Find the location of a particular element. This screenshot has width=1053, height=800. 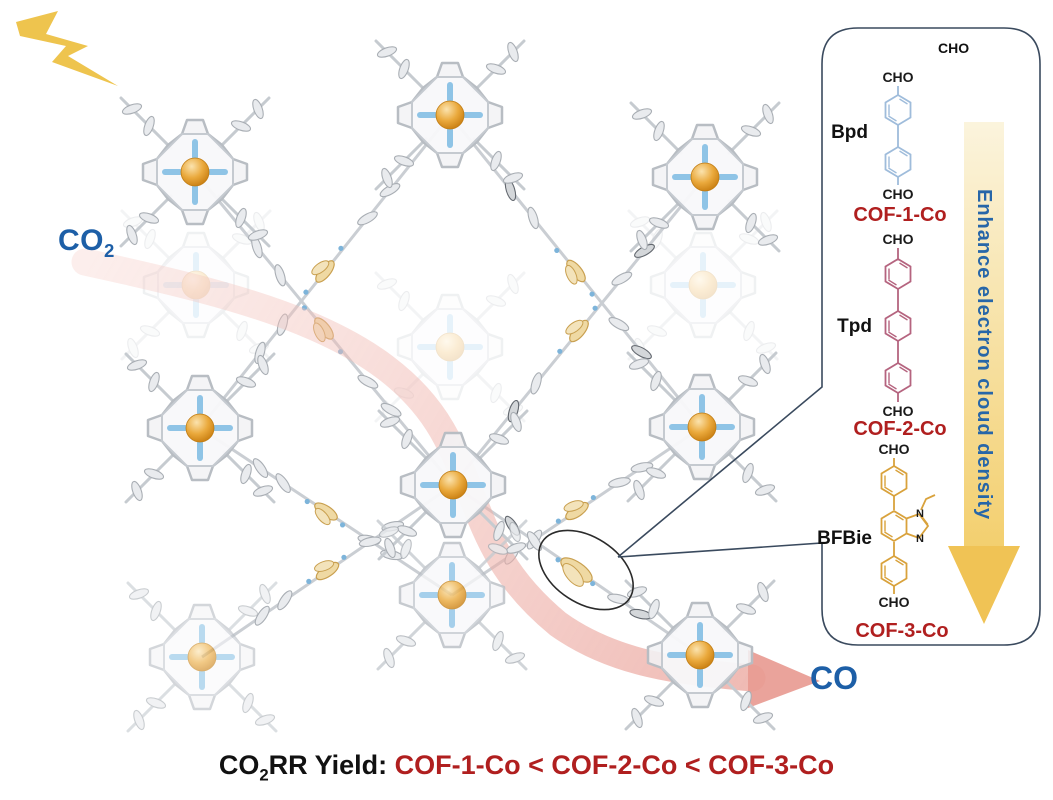

tpd-structure: CHO CHO is located at coordinates (897, 325).